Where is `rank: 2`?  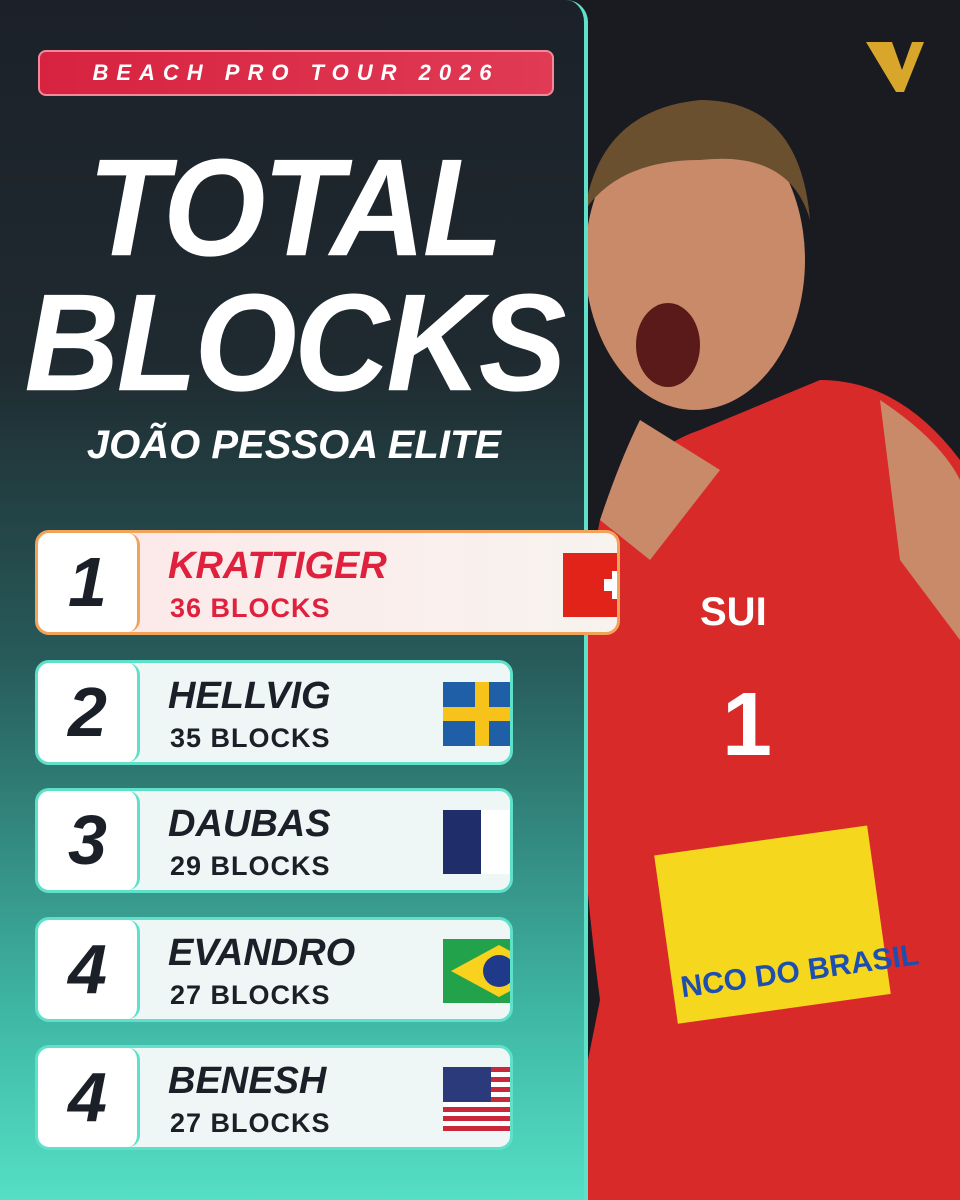 rank: 2 is located at coordinates (89, 712).